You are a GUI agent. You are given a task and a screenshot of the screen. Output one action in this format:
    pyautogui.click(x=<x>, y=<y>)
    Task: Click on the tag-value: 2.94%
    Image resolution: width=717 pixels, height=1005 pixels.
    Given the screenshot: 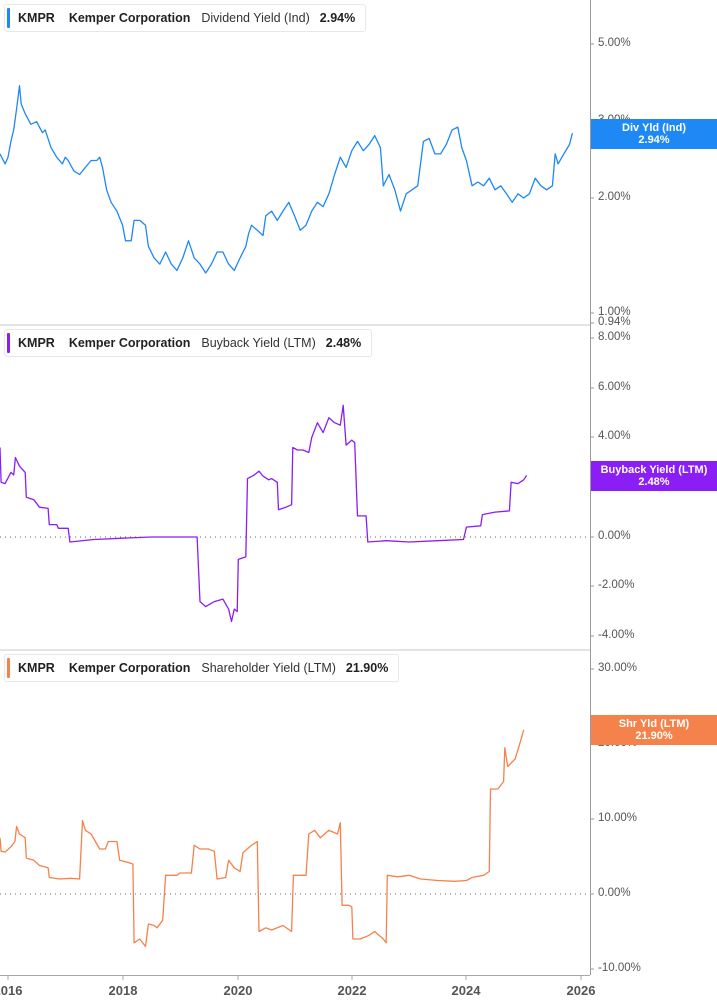 What is the action you would take?
    pyautogui.click(x=654, y=140)
    